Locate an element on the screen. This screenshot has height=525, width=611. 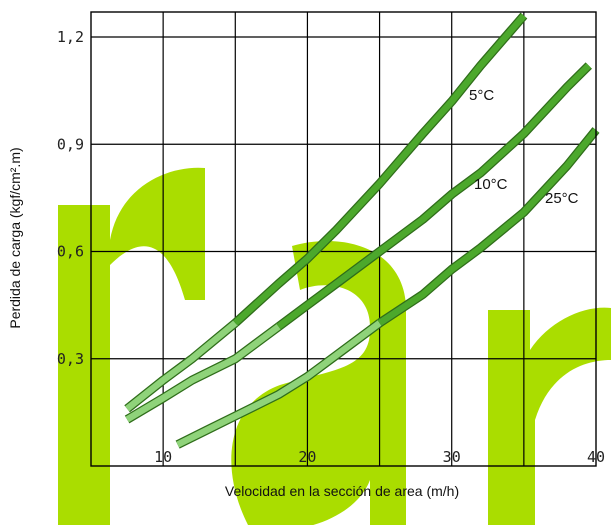
y-axis-label: Perdida de carga (kgf/cm².m) is located at coordinates (15, 237).